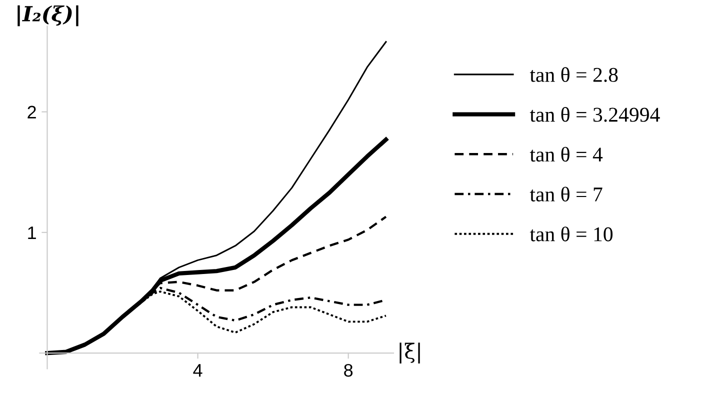 This screenshot has height=403, width=722. What do you see at coordinates (571, 234) in the screenshot?
I see `legend-label: tan θ = 10` at bounding box center [571, 234].